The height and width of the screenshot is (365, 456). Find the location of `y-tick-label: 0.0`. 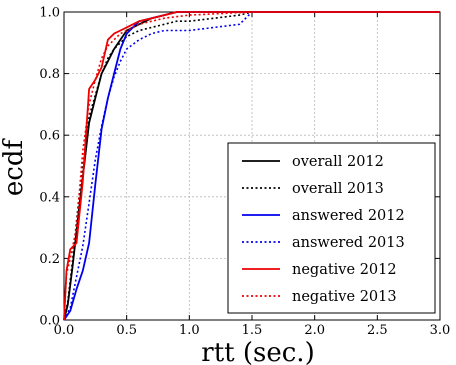

y-tick-label: 0.0 is located at coordinates (49, 321).